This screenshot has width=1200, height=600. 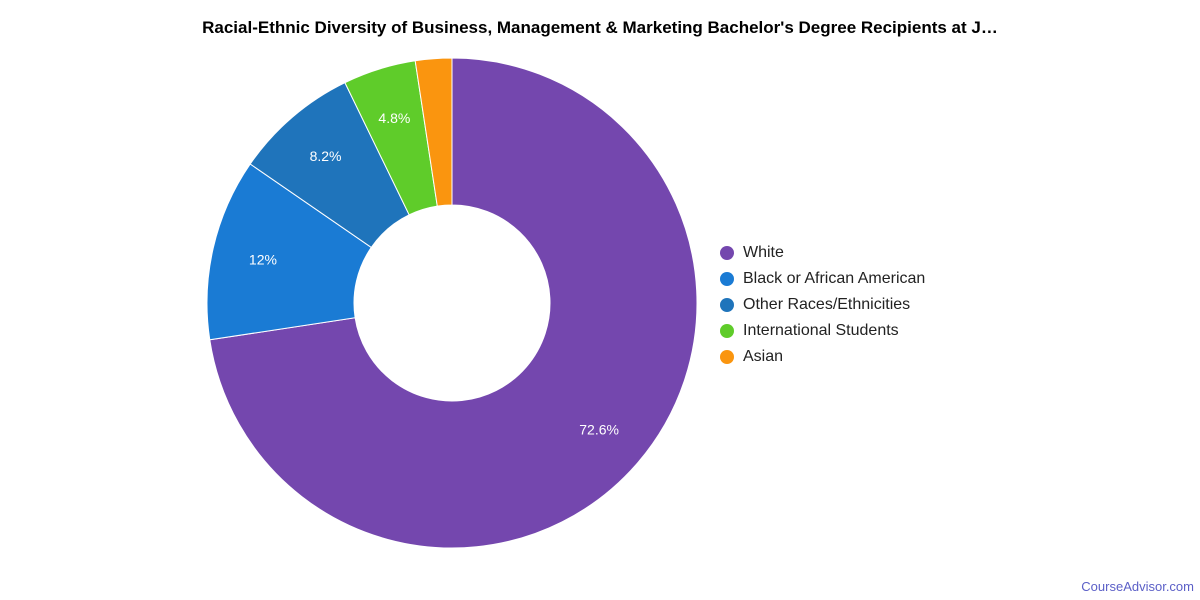 I want to click on slice-value-label: 4.8%, so click(x=394, y=118).